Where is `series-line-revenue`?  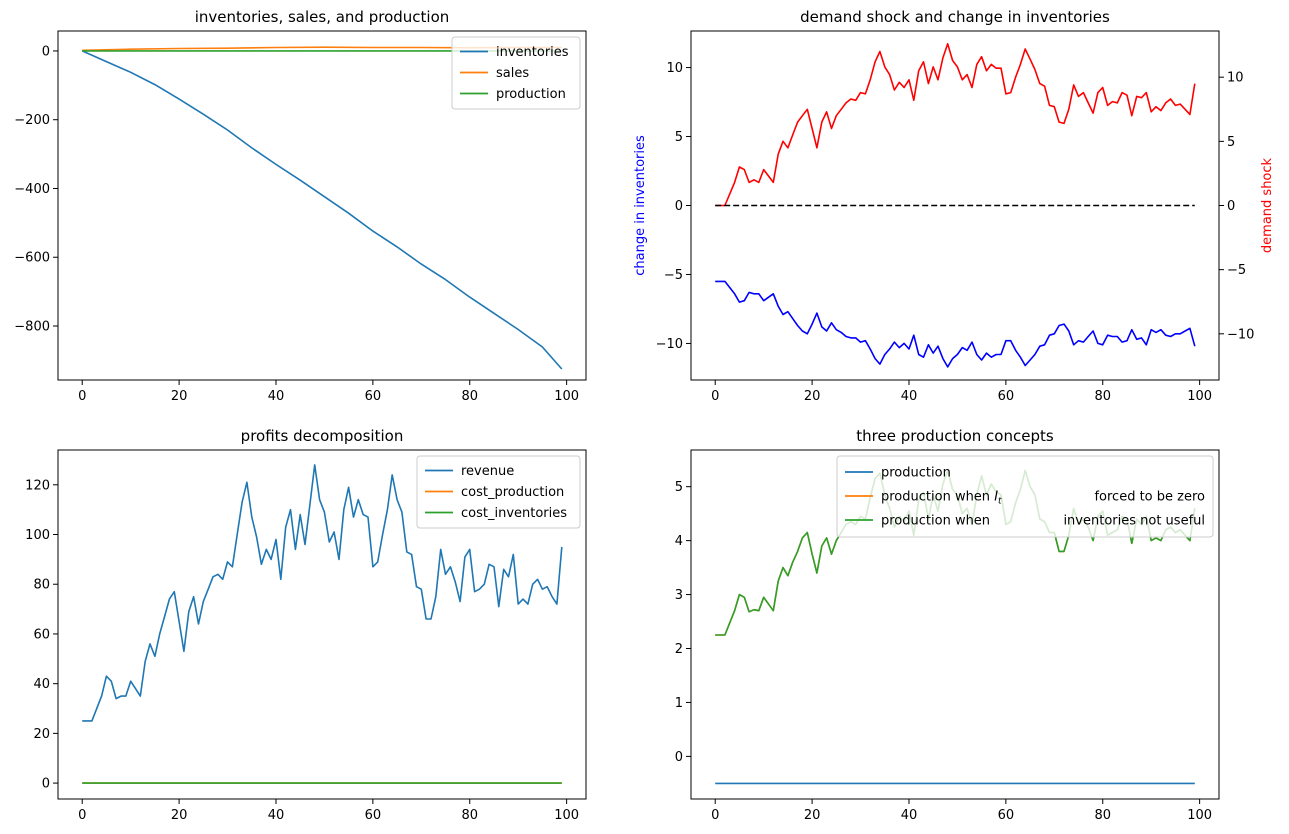 series-line-revenue is located at coordinates (322, 593).